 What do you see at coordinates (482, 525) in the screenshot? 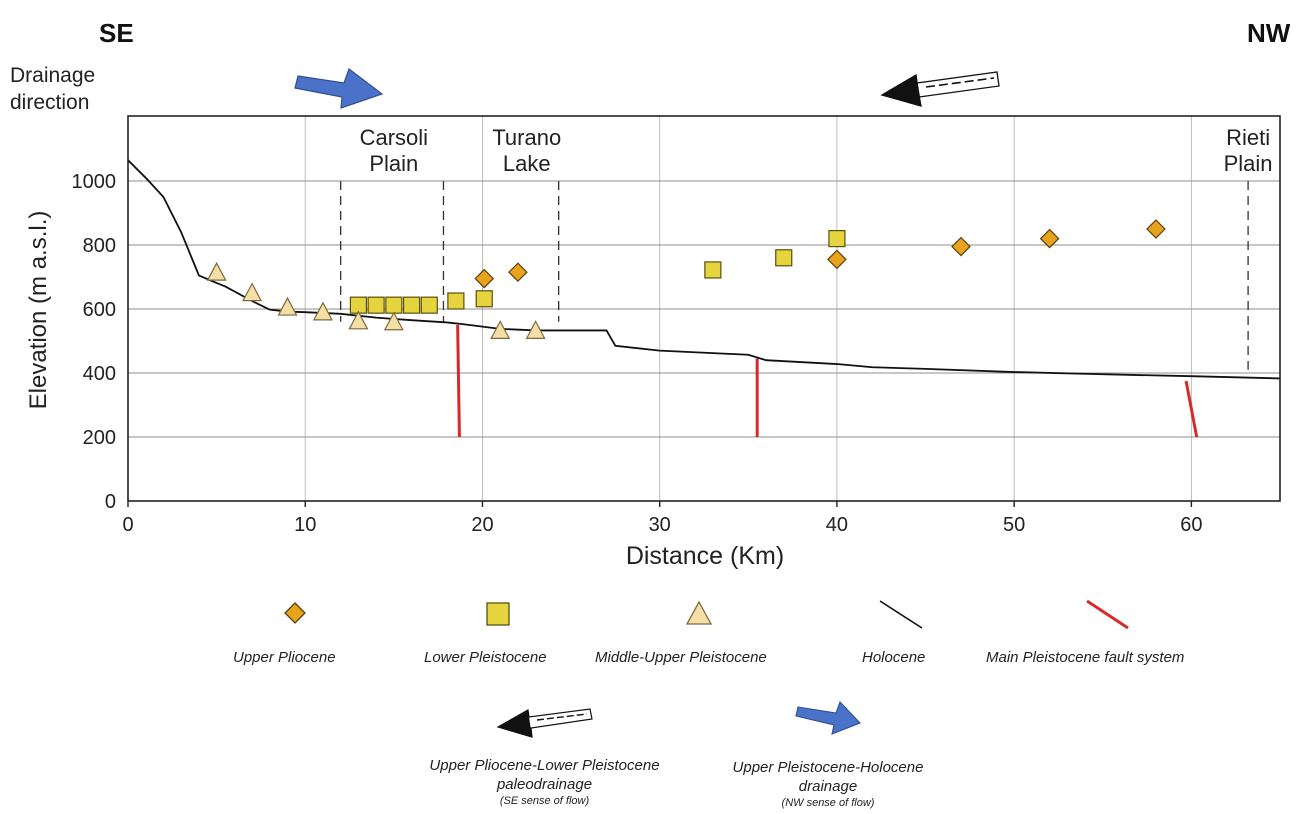
I see `x-tick-label: 20` at bounding box center [482, 525].